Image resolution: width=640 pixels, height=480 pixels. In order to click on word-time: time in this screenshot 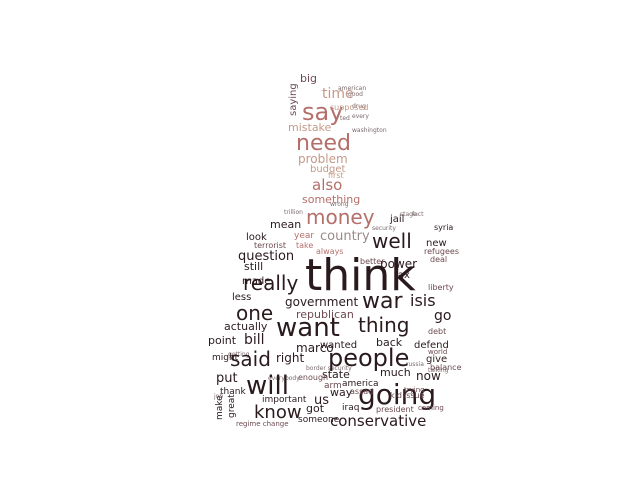, I will do `click(338, 94)`.